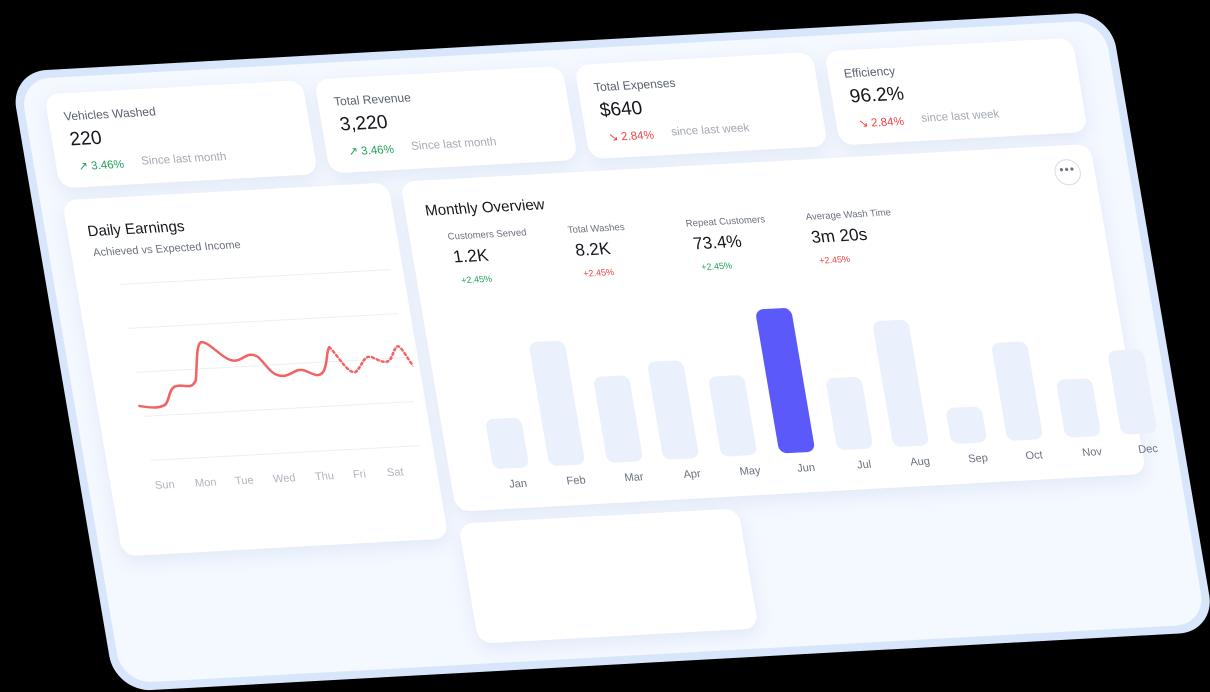  Describe the element at coordinates (692, 475) in the screenshot. I see `month-label: Apr` at that location.